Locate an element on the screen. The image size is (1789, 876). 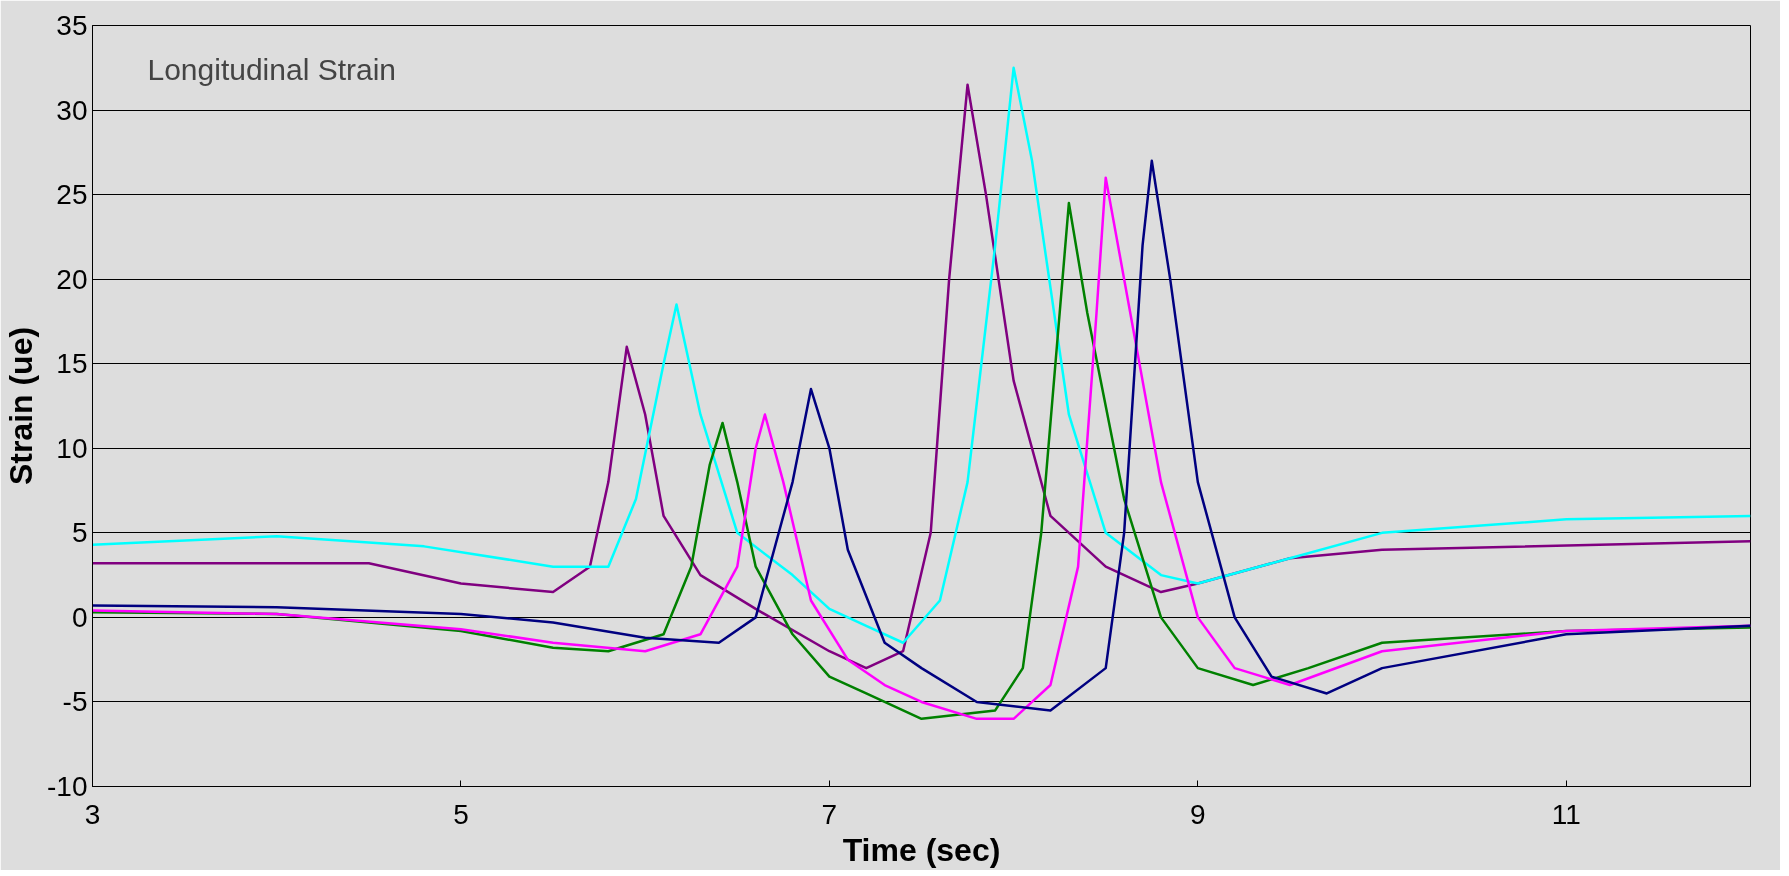
annotation: Longitudinal Strain is located at coordinates (272, 69).